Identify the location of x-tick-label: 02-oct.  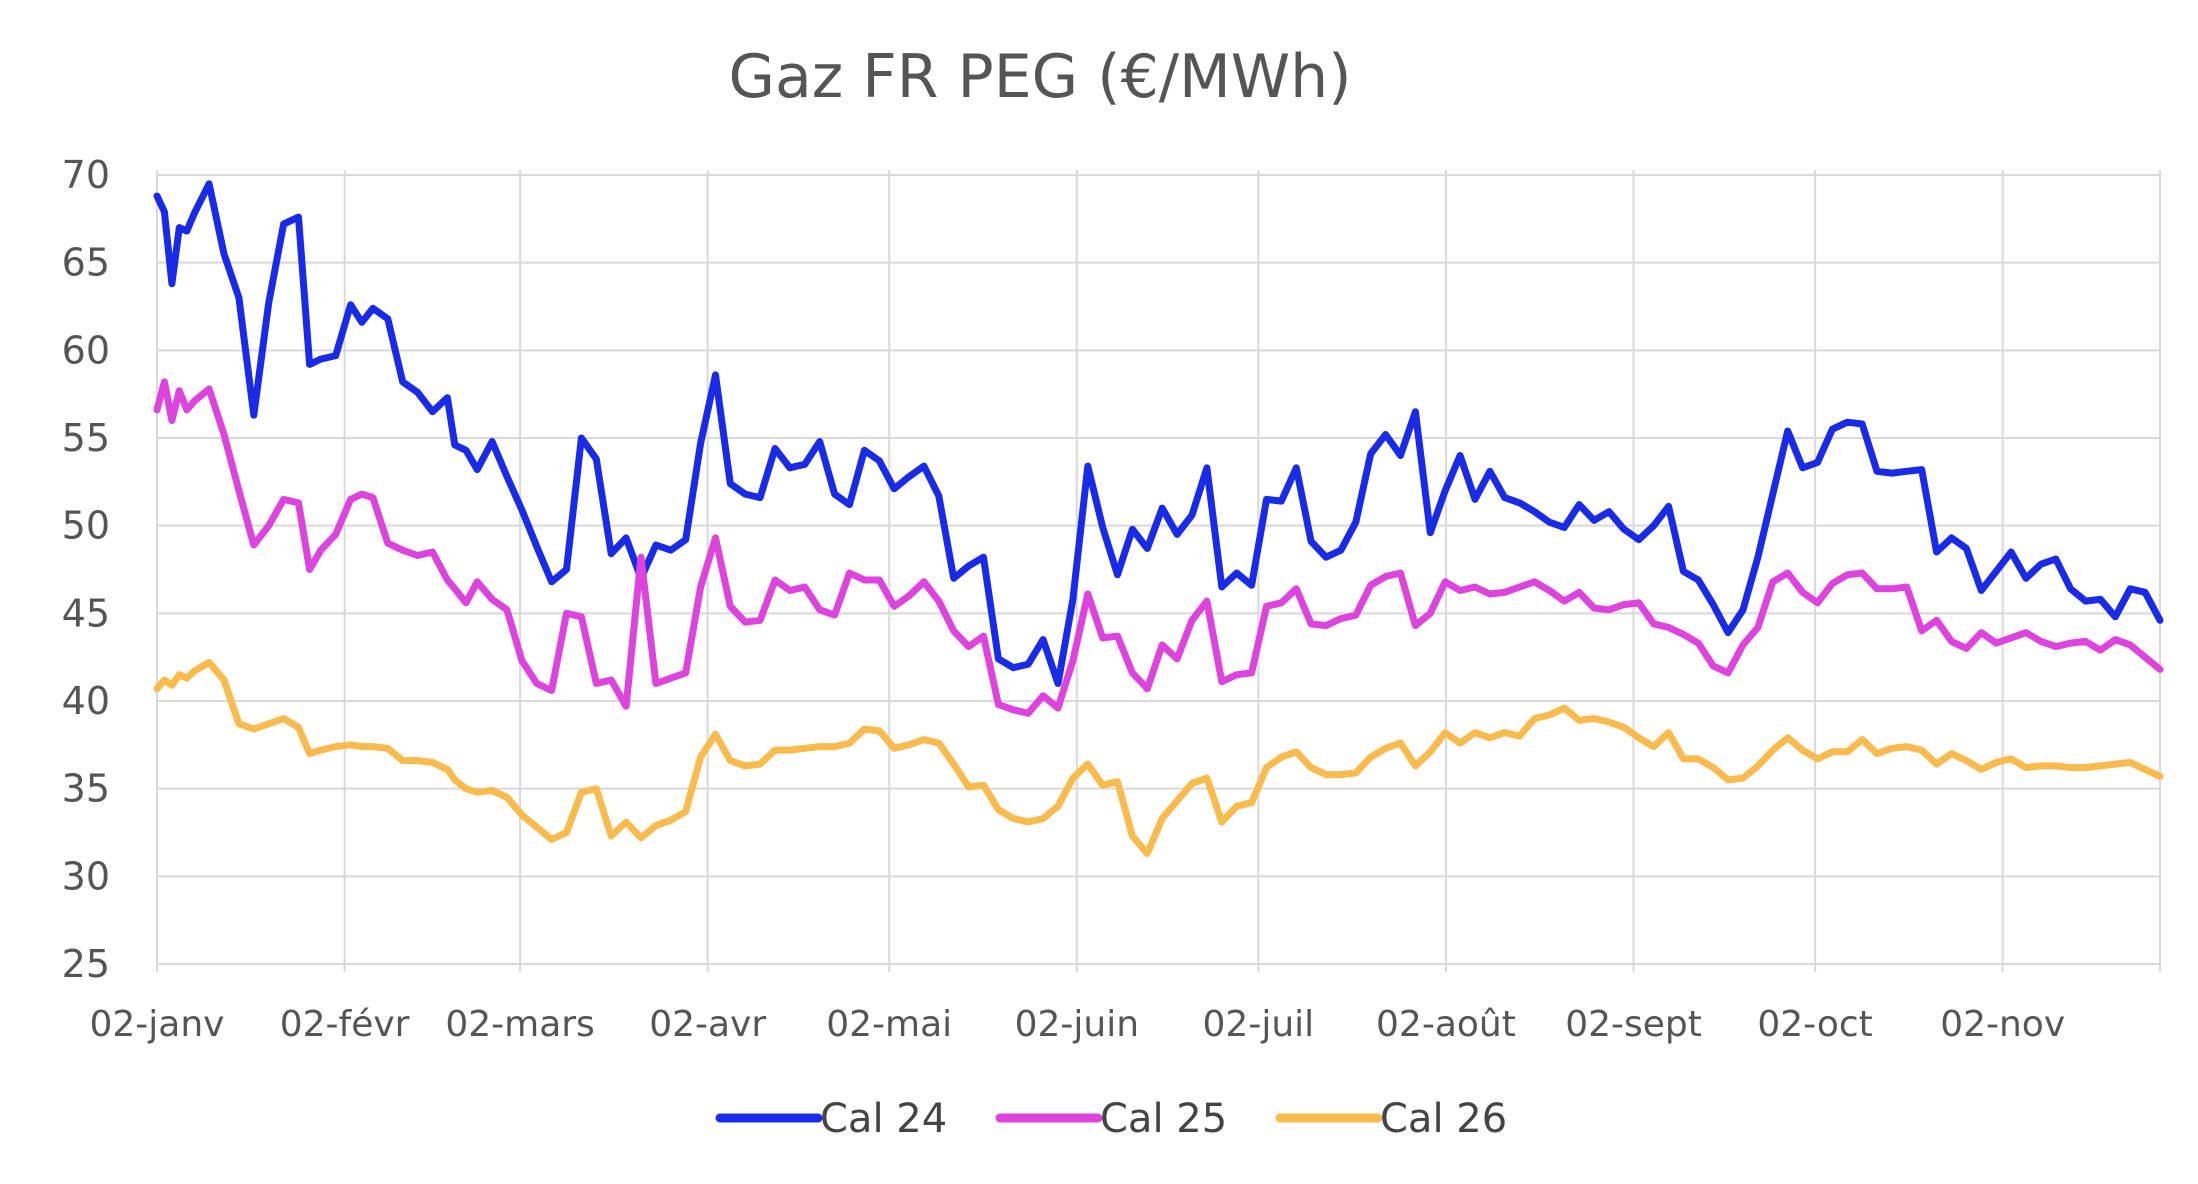
(1814, 1024).